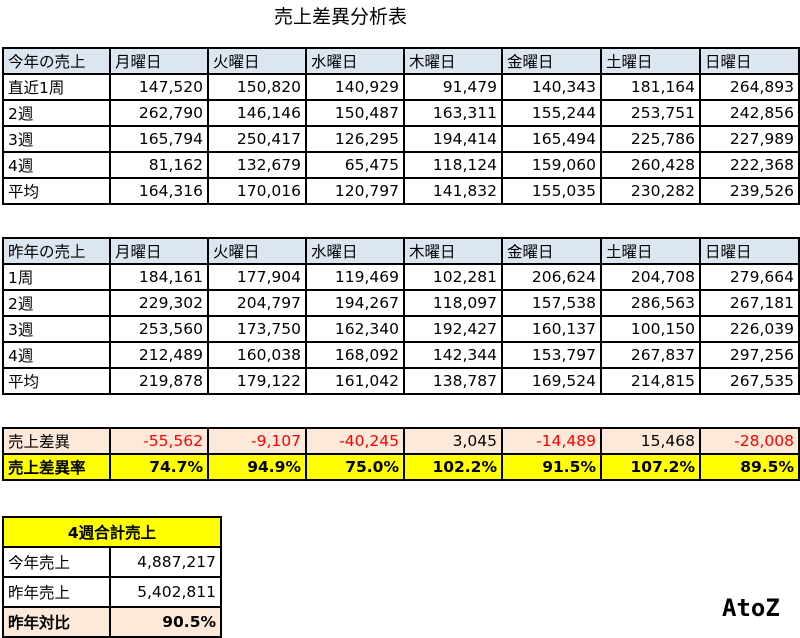  What do you see at coordinates (551, 277) in the screenshot?
I see `table-cell: 206,624` at bounding box center [551, 277].